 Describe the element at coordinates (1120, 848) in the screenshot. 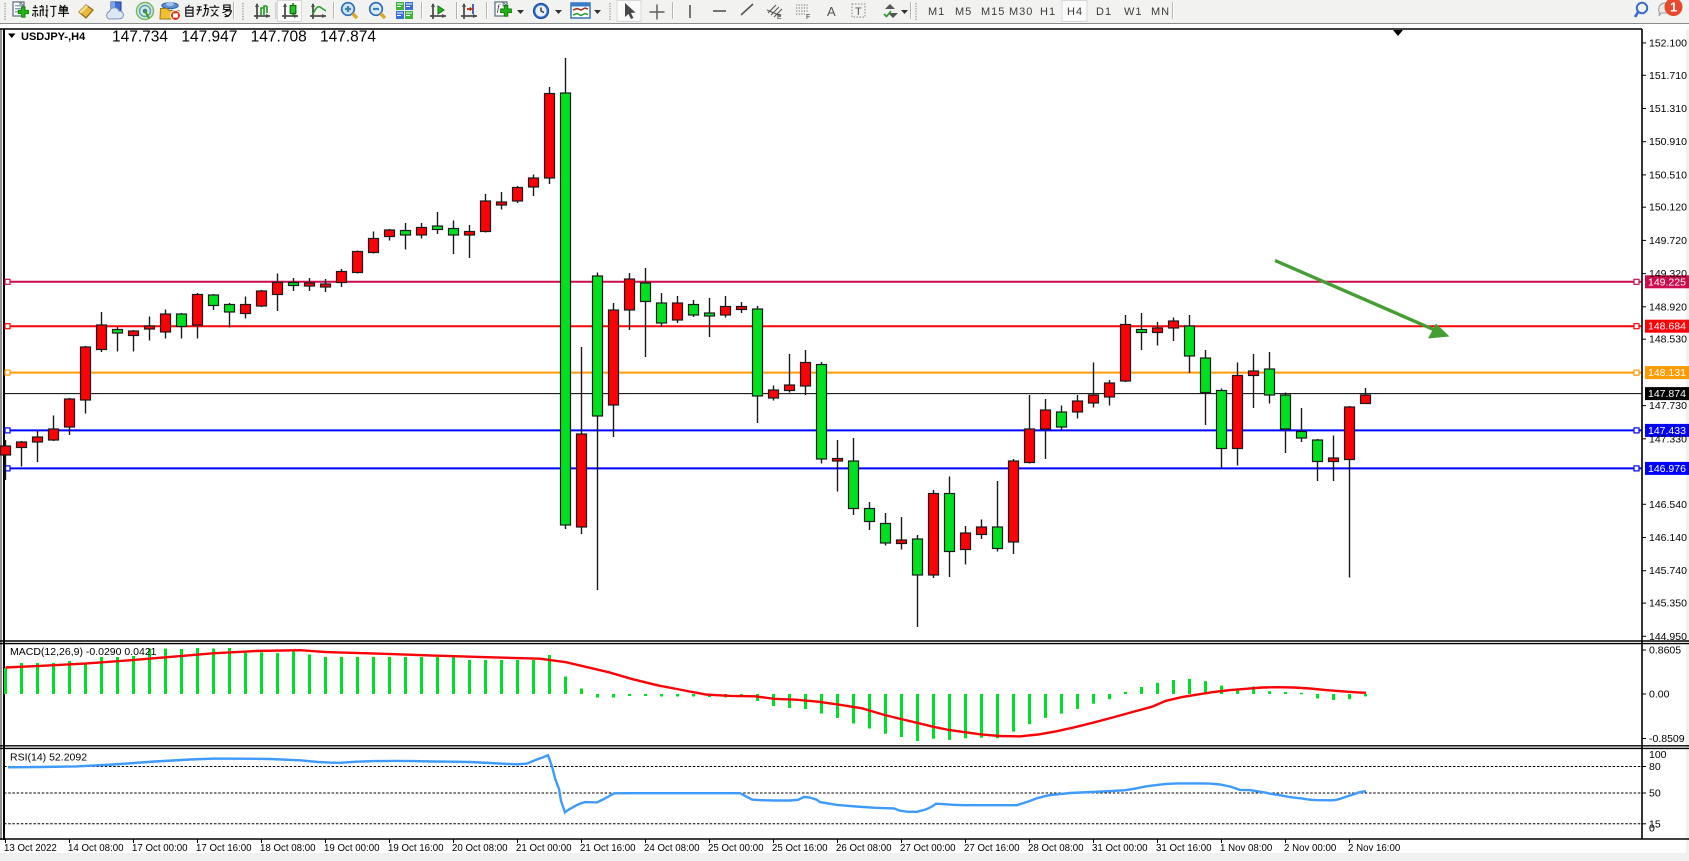

I see `svg-text: 31 Oct 00:00` at that location.